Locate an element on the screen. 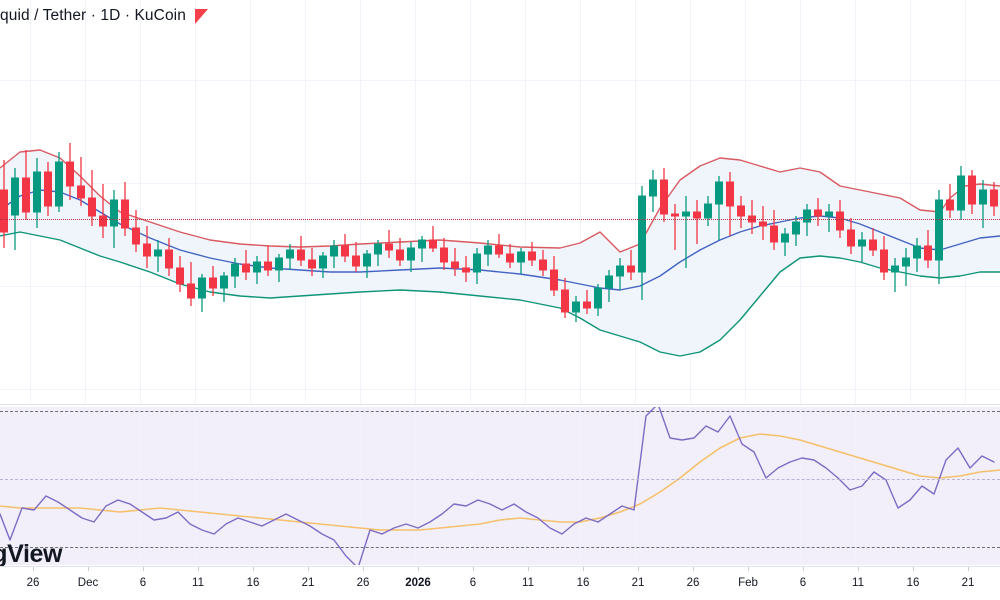 The height and width of the screenshot is (600, 1000). chart-legend: quid / Tether · 1D · KuCoin is located at coordinates (104, 16).